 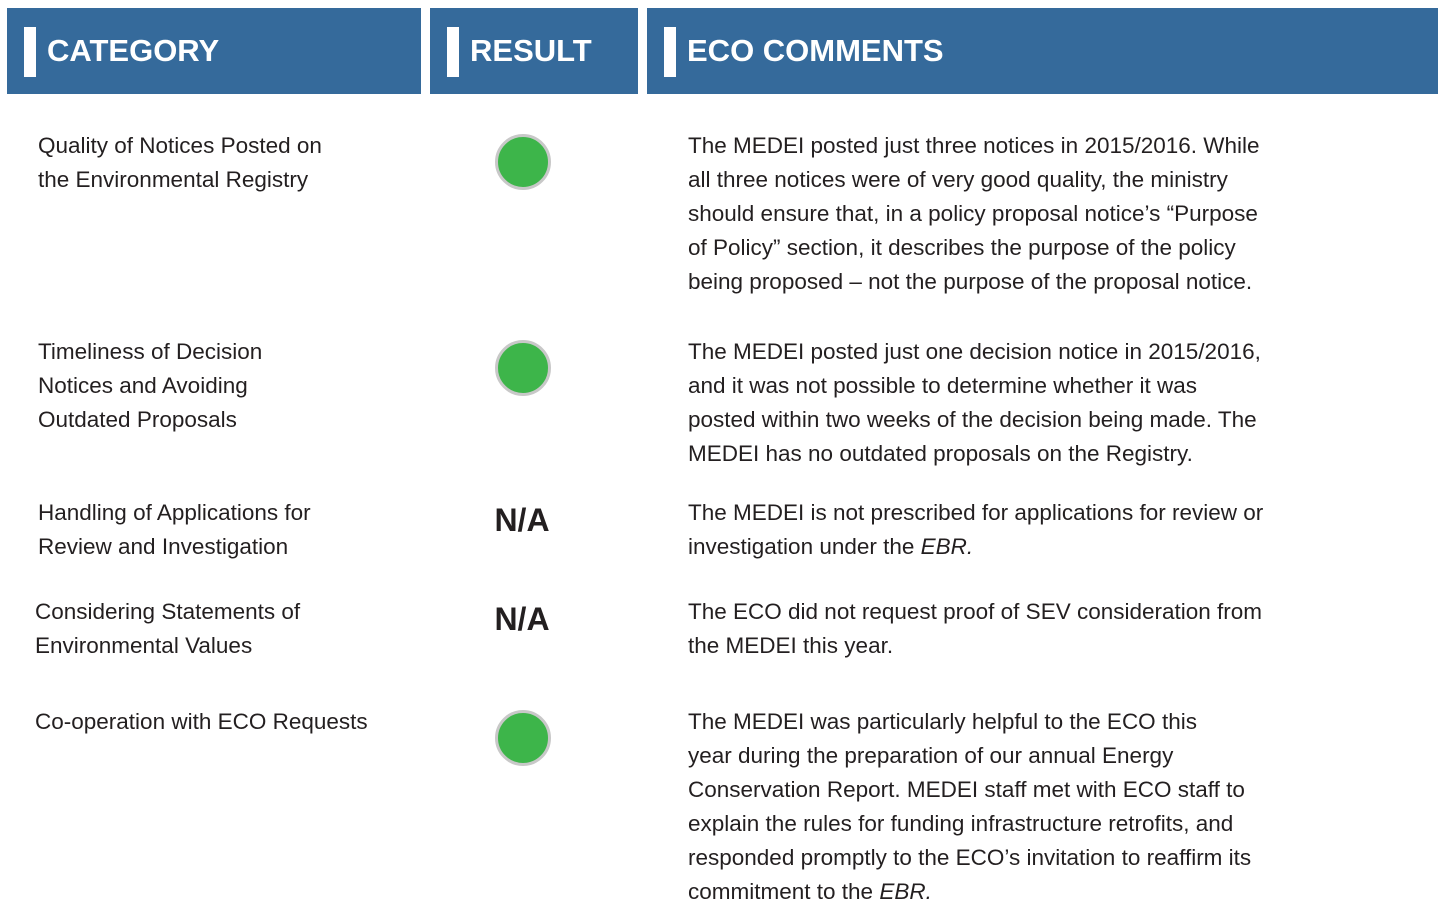 I want to click on comment-text: commitment to the EBR., so click(x=810, y=892).